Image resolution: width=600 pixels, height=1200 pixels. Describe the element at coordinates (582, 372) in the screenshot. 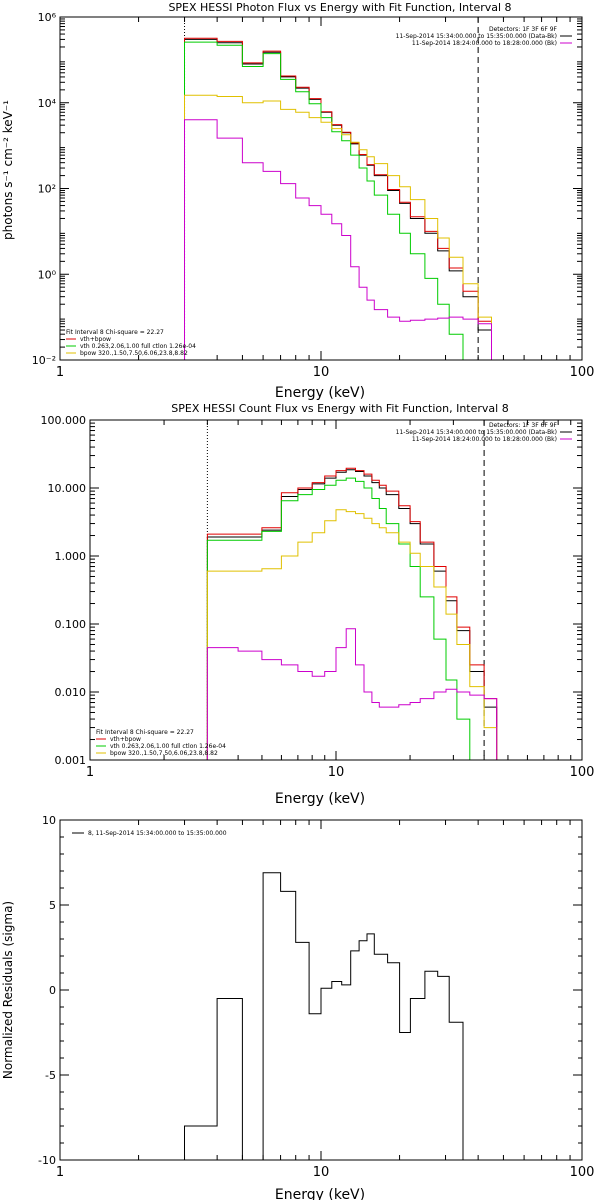

I see `panel1-xtick-label: 100` at that location.